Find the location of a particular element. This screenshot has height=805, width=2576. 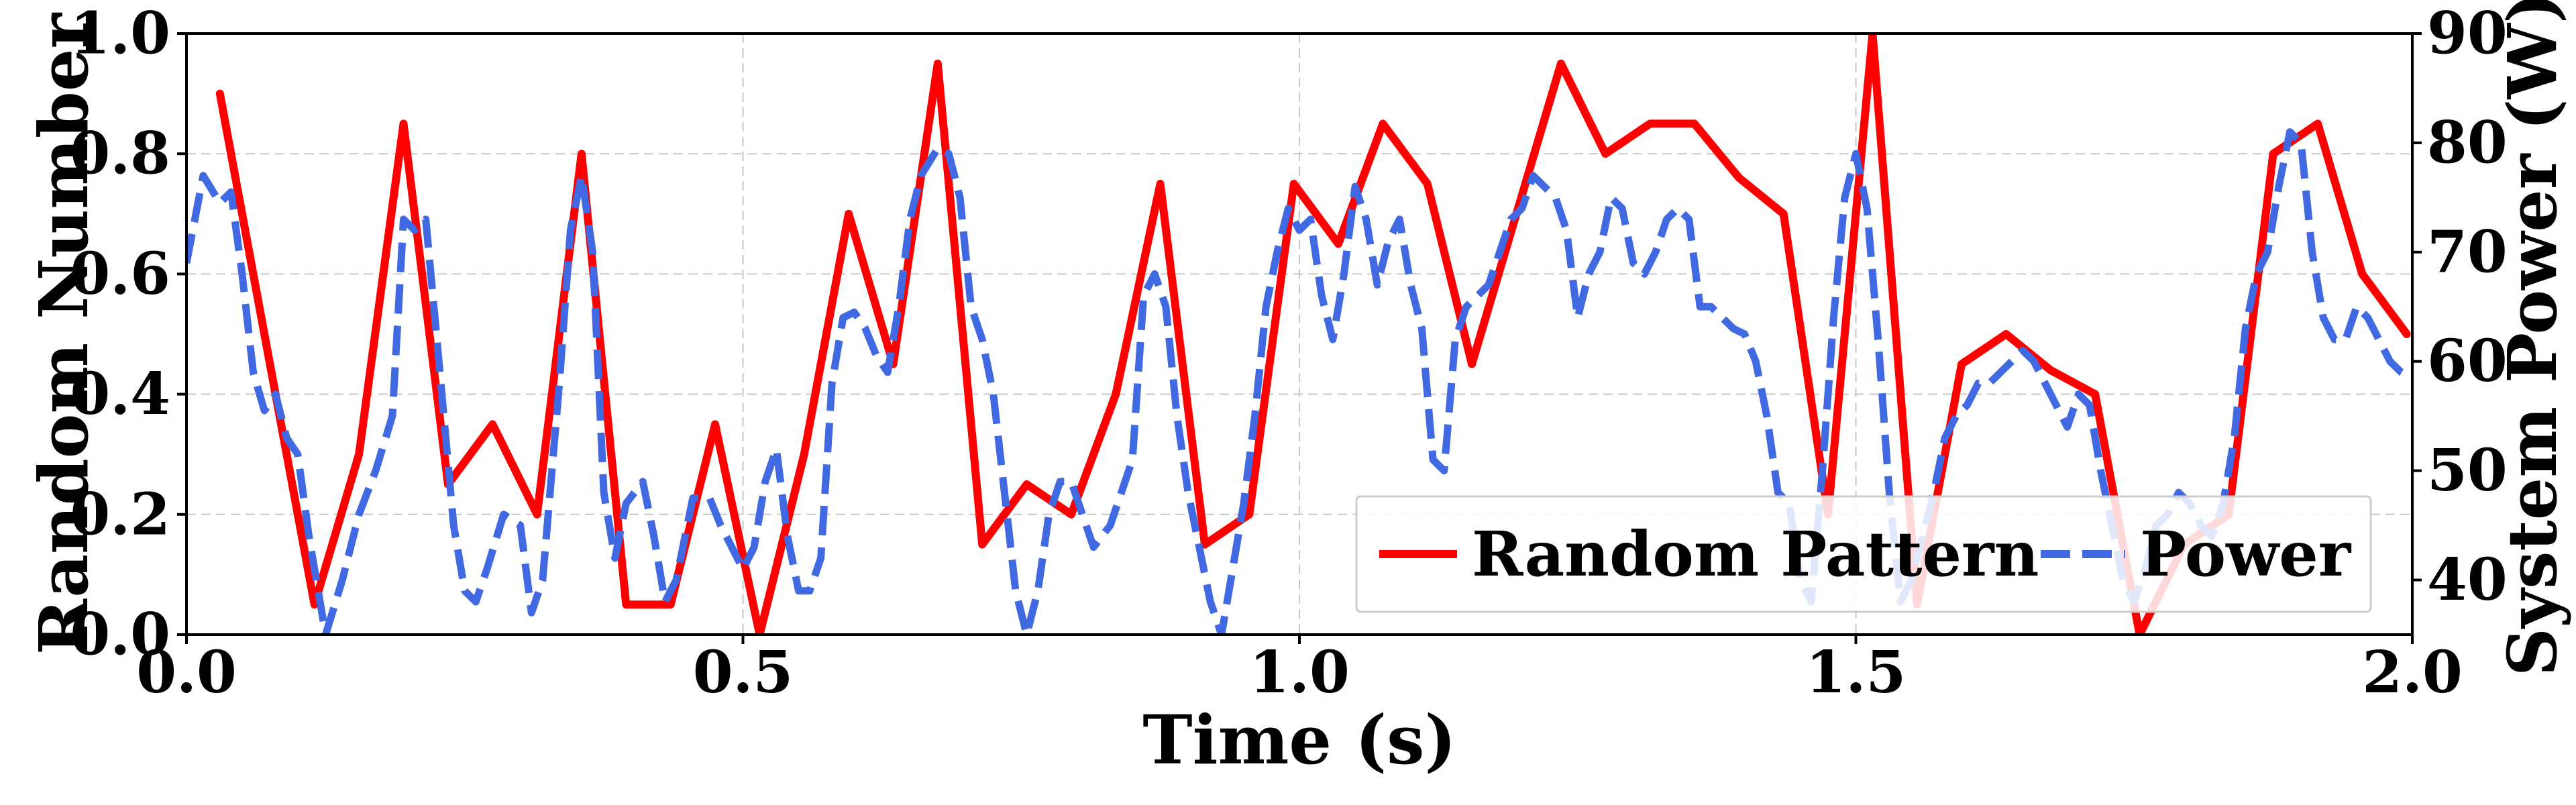

y-right-tick-label: 40 is located at coordinates (2467, 580).